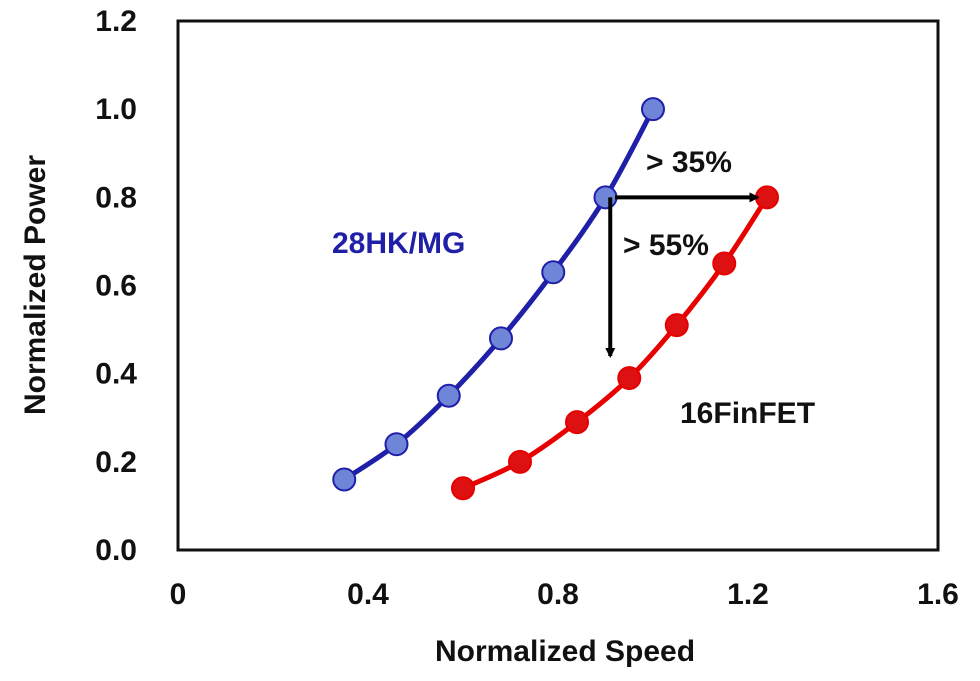 This screenshot has width=980, height=681. Describe the element at coordinates (116, 21) in the screenshot. I see `y-tick-label: 1.2` at that location.